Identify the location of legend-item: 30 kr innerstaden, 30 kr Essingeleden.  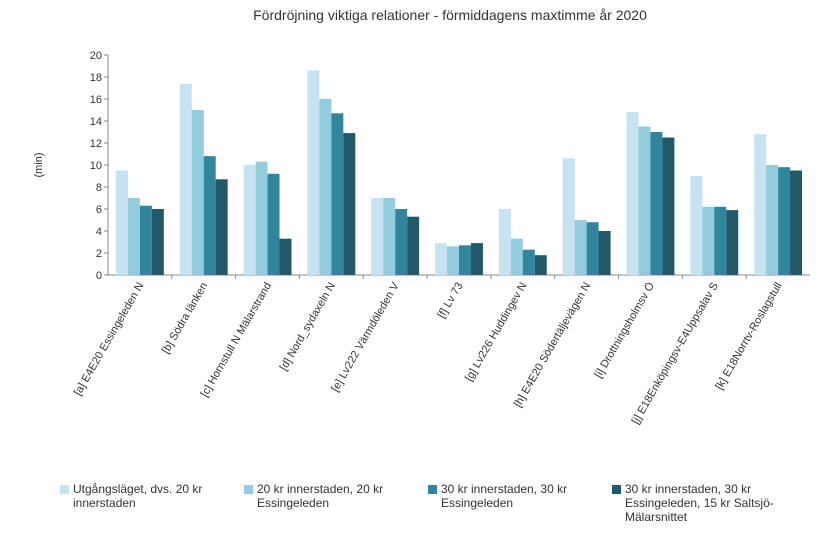
(513, 503).